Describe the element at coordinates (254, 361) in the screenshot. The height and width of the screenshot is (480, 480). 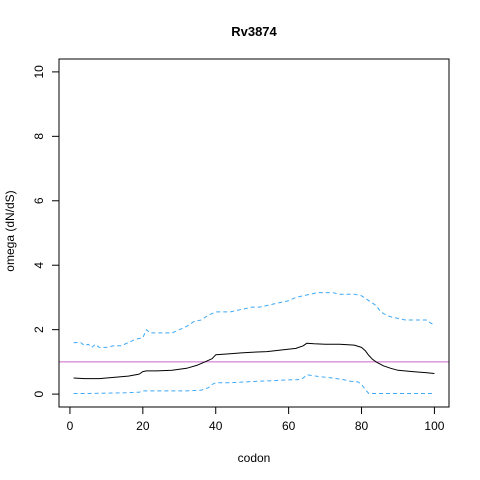
I see `series-estimate-line` at that location.